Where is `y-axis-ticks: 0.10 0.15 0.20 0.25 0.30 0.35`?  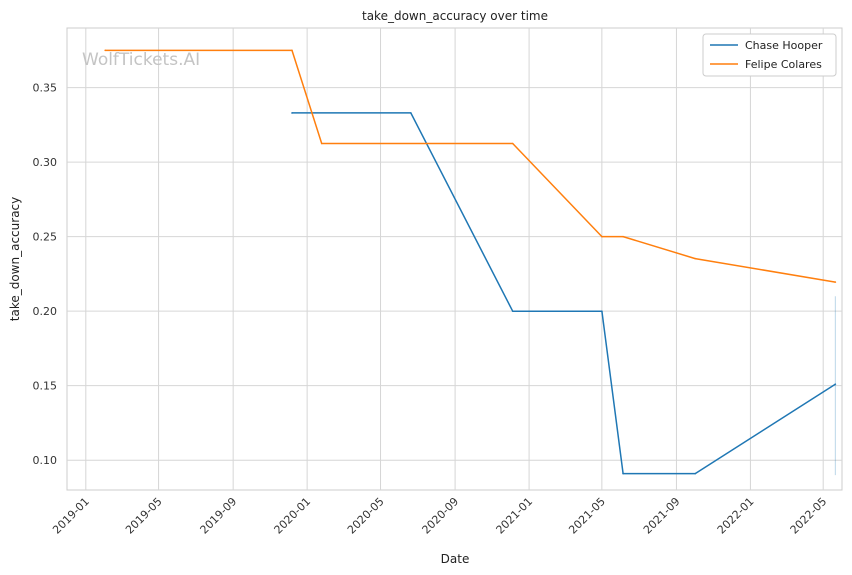 y-axis-ticks: 0.10 0.15 0.20 0.25 0.30 0.35 is located at coordinates (45, 275).